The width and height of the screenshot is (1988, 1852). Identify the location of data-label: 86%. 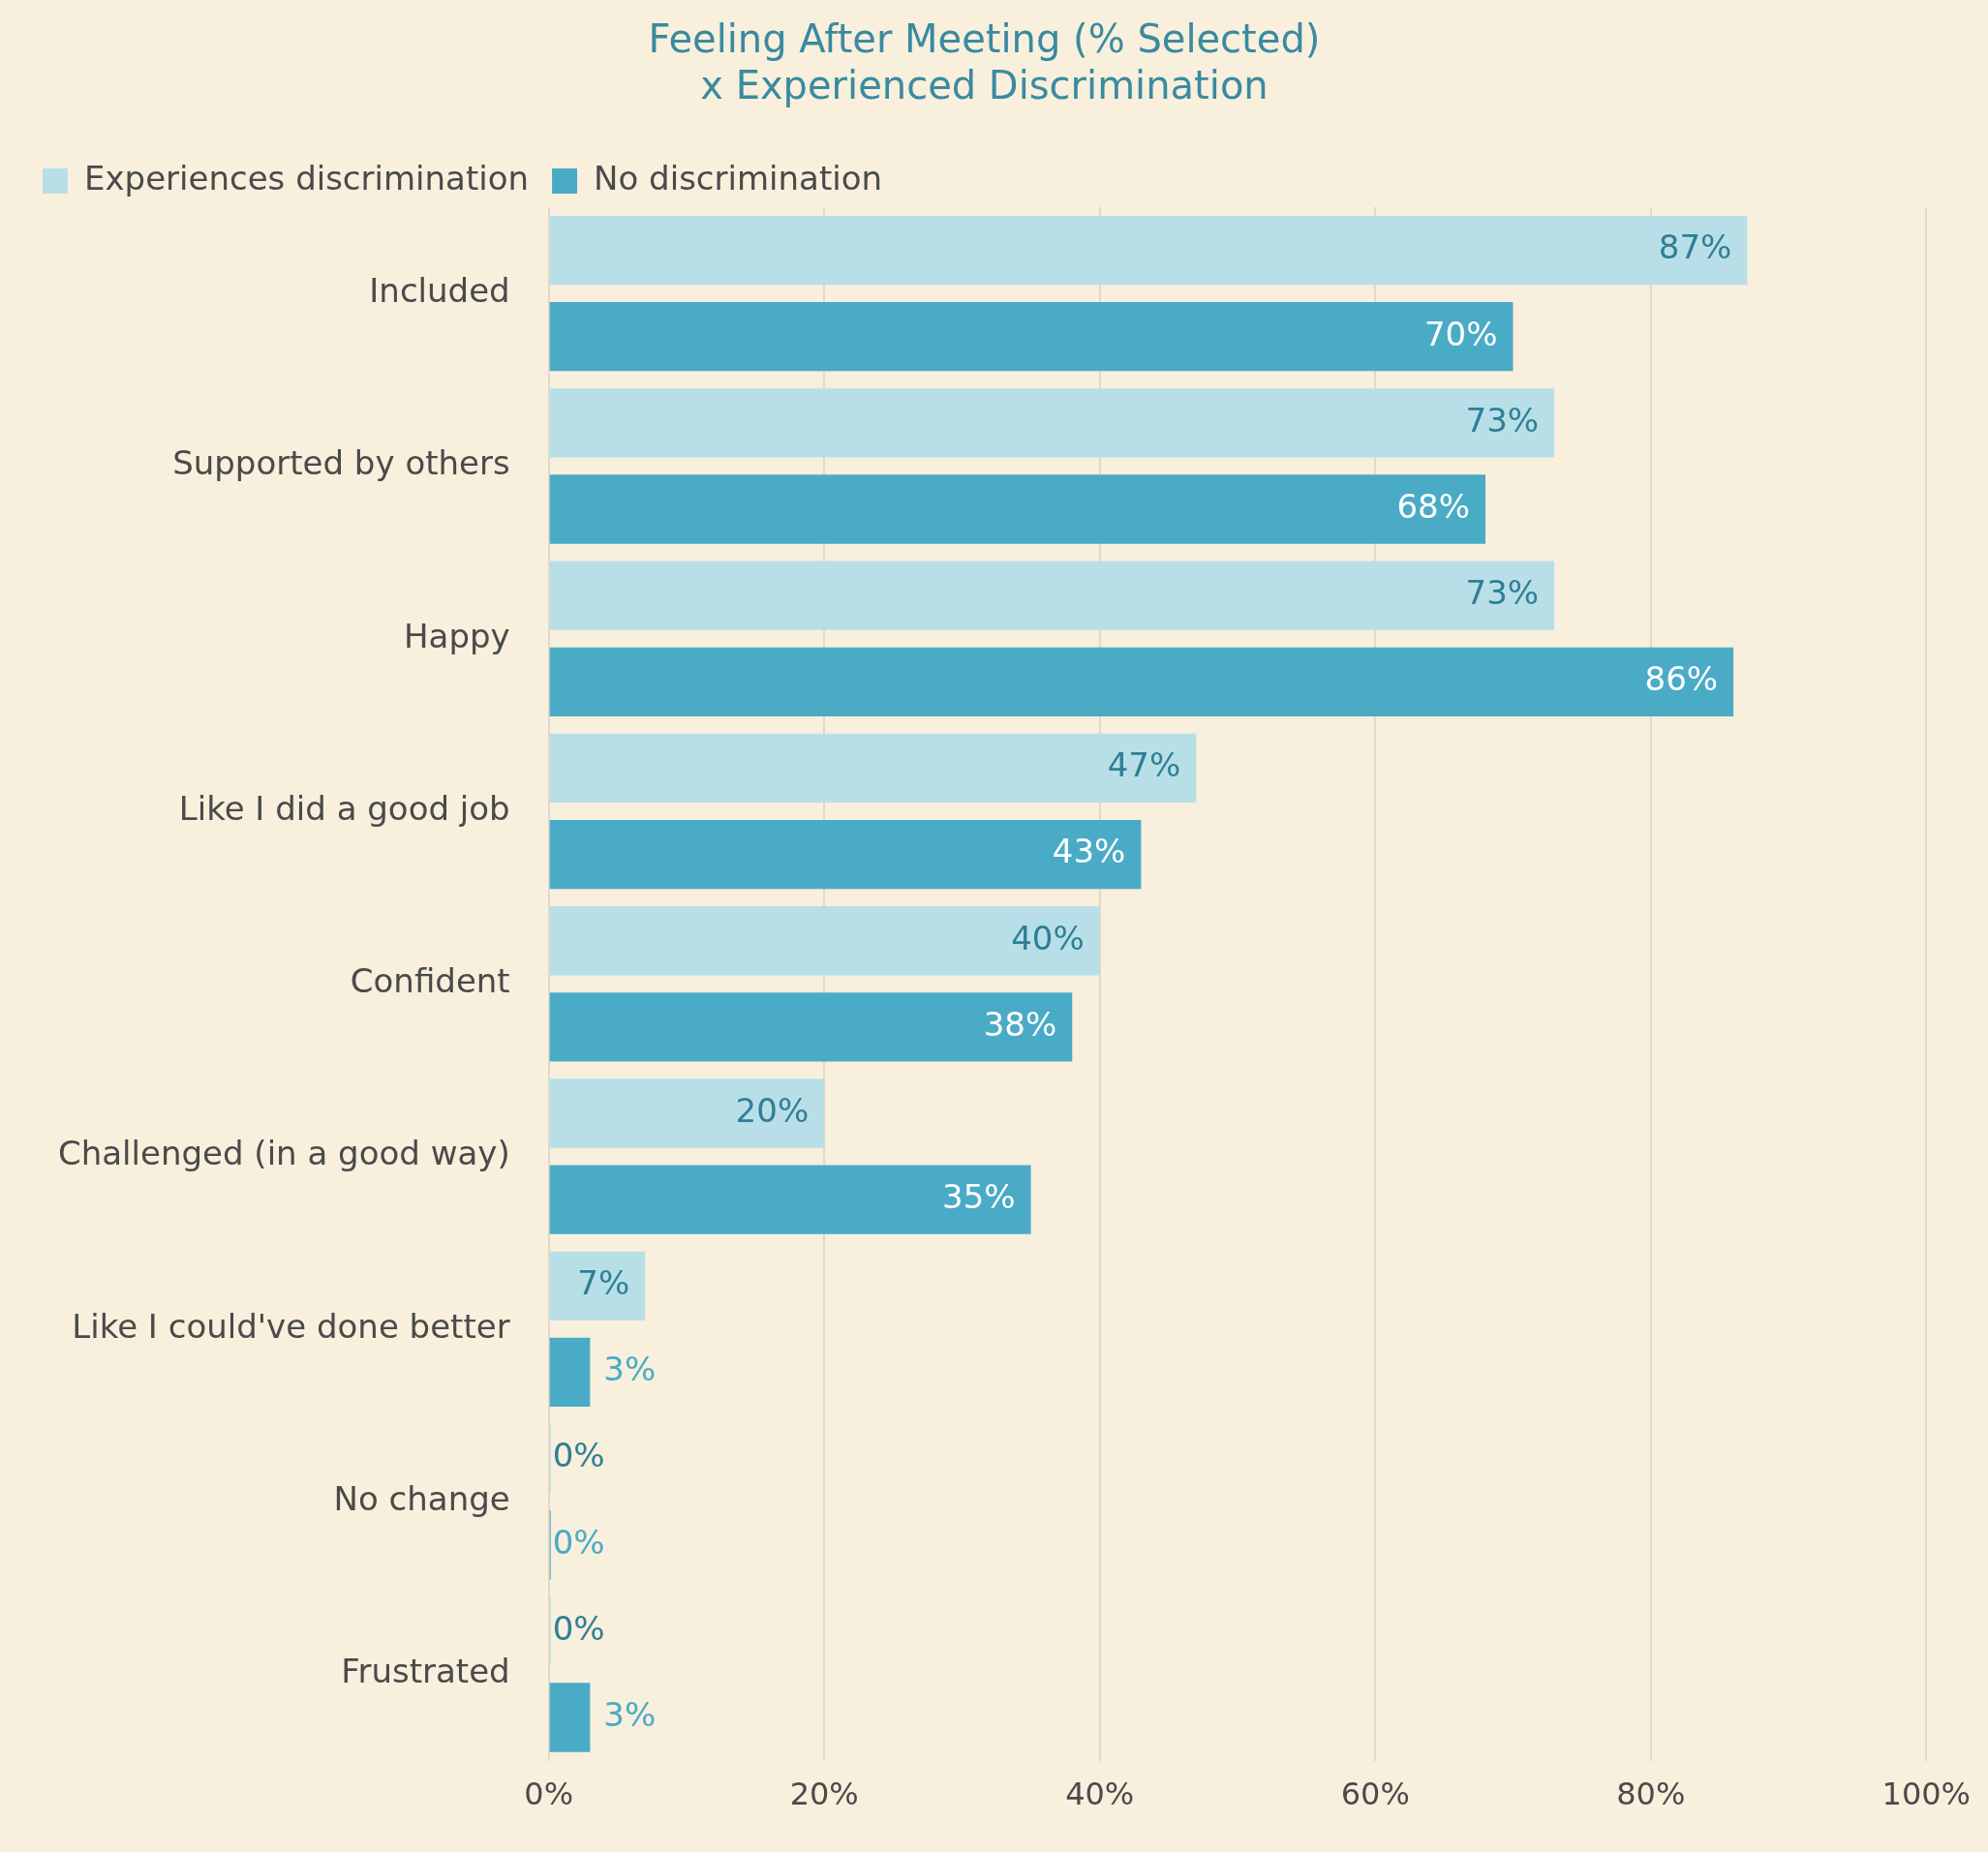
(1681, 679).